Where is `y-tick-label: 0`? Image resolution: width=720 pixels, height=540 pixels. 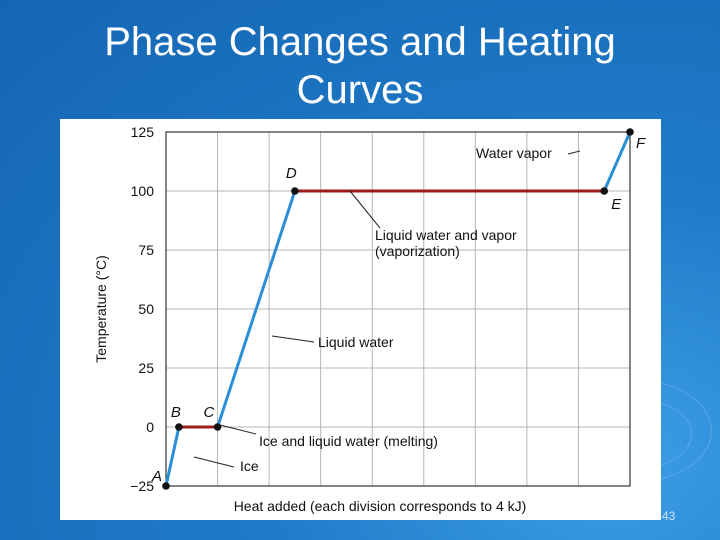
y-tick-label: 0 is located at coordinates (150, 427).